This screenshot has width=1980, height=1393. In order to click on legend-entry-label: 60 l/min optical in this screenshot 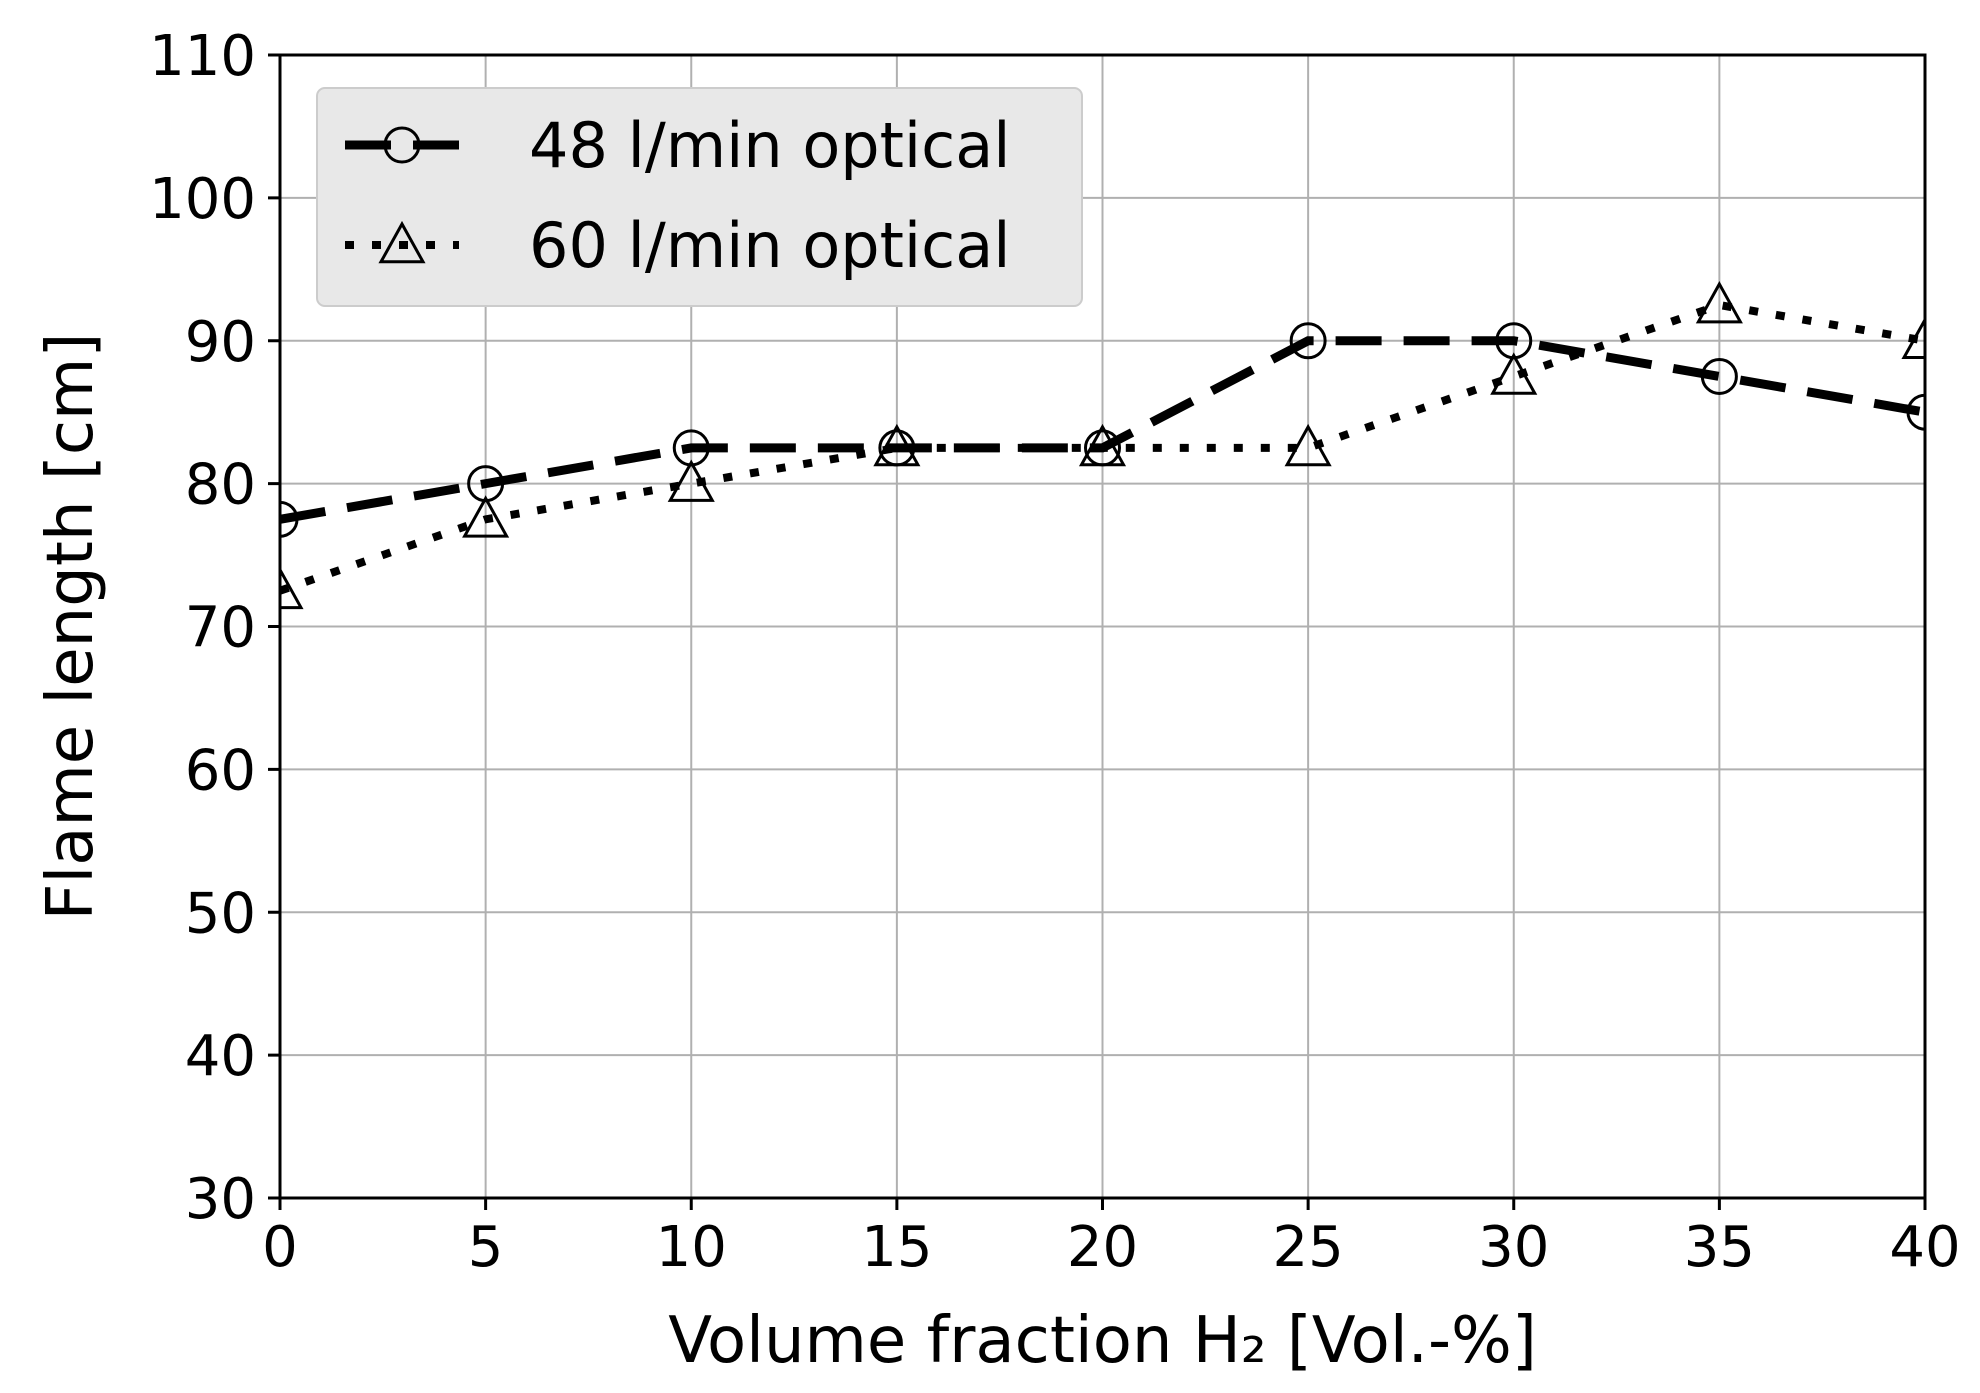, I will do `click(769, 245)`.